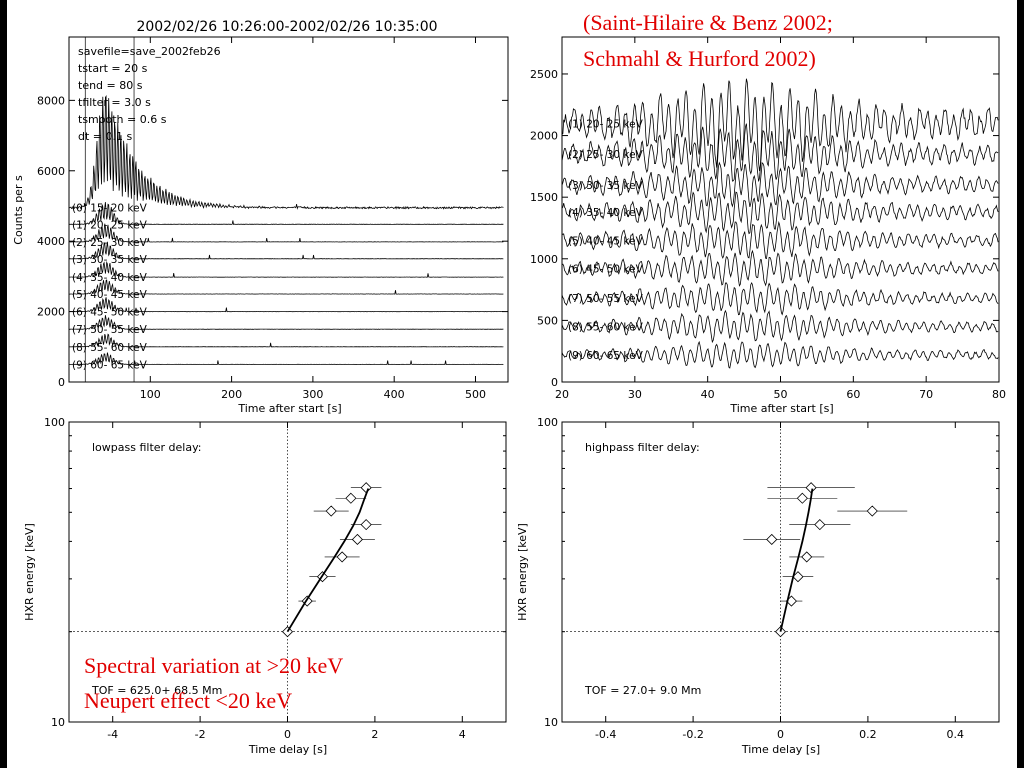  I want to click on panel3-y-axis-label: HXR energy [keV], so click(29, 572).